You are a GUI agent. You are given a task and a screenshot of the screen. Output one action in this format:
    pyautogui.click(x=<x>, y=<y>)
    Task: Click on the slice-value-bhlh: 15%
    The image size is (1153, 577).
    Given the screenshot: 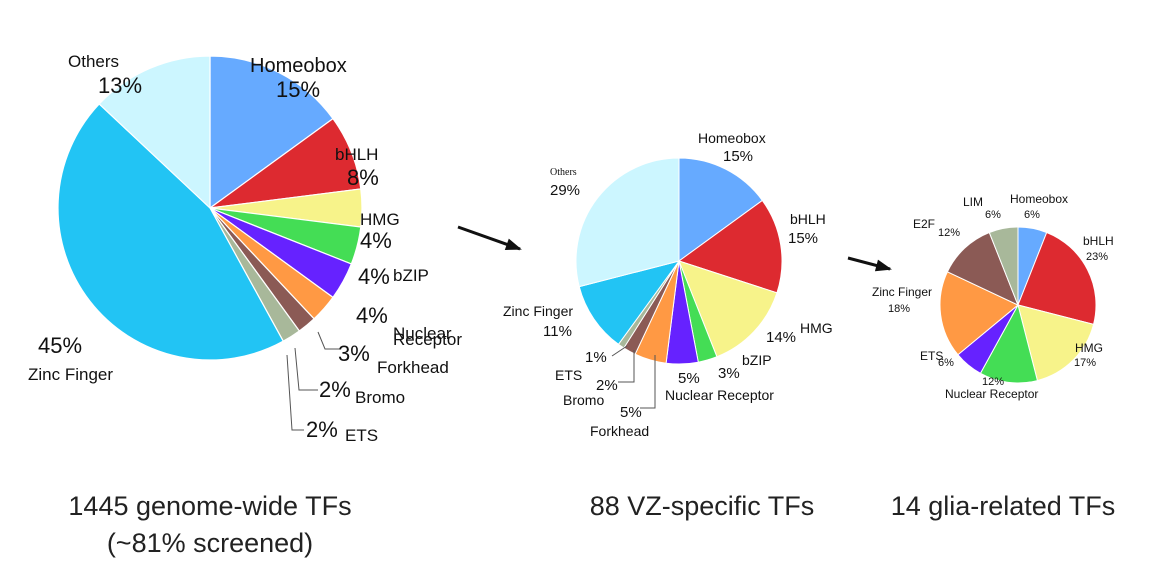 What is the action you would take?
    pyautogui.click(x=803, y=238)
    